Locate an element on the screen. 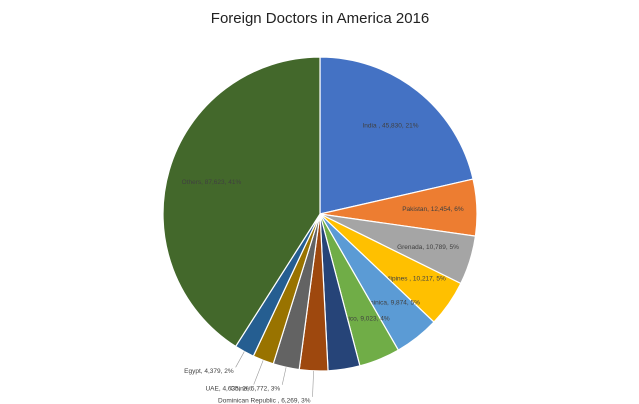 Image resolution: width=639 pixels, height=404 pixels. data-label: Others, 87,623, 41% is located at coordinates (212, 182).